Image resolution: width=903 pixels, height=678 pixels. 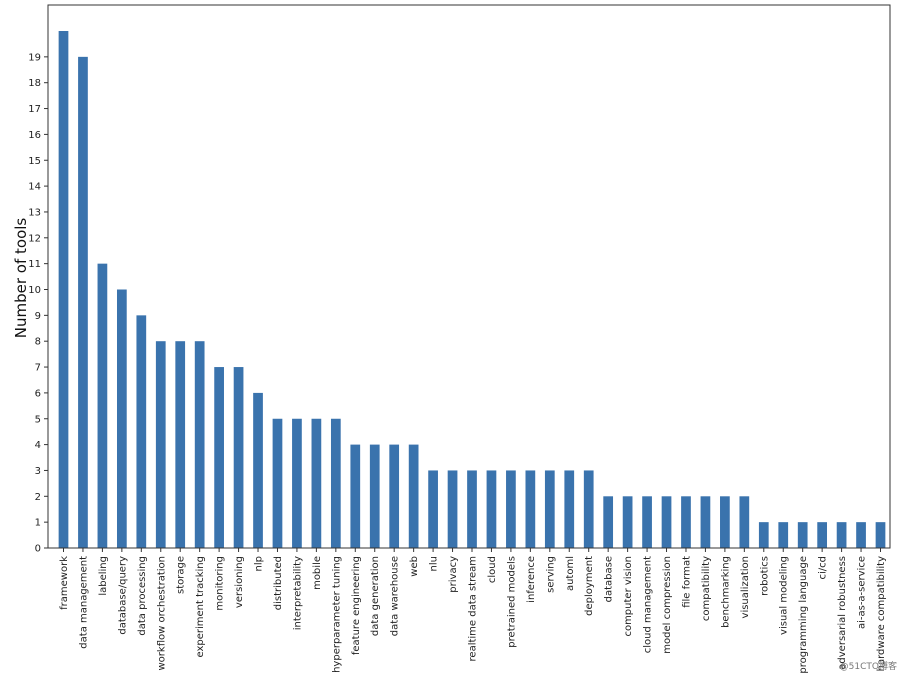 What do you see at coordinates (628, 596) in the screenshot?
I see `x-tick-label: computer vision` at bounding box center [628, 596].